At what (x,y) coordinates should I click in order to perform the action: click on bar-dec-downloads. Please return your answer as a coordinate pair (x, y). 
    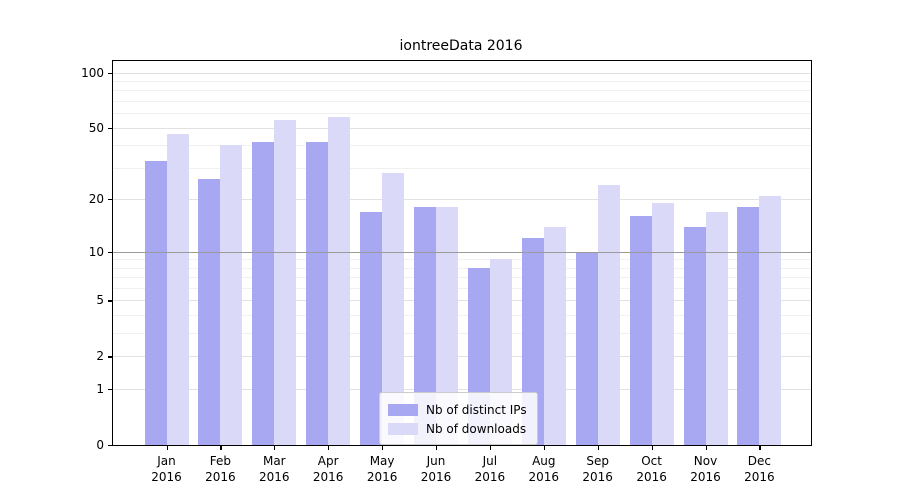
    Looking at the image, I should click on (770, 320).